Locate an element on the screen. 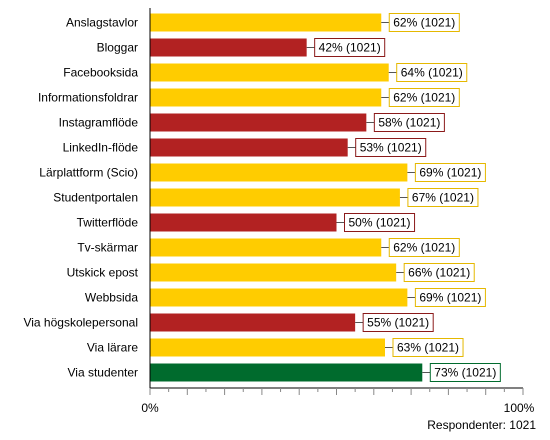 The width and height of the screenshot is (550, 440). value-label: 73% (1021) is located at coordinates (465, 373).